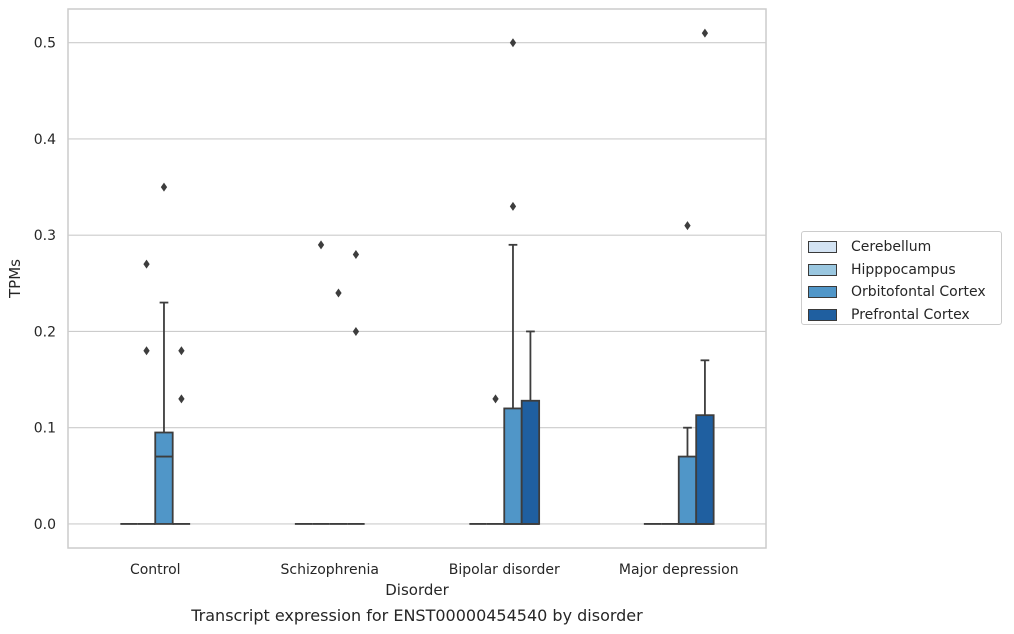 This screenshot has width=1014, height=634. I want to click on y-tick-label: 0.4, so click(45, 140).